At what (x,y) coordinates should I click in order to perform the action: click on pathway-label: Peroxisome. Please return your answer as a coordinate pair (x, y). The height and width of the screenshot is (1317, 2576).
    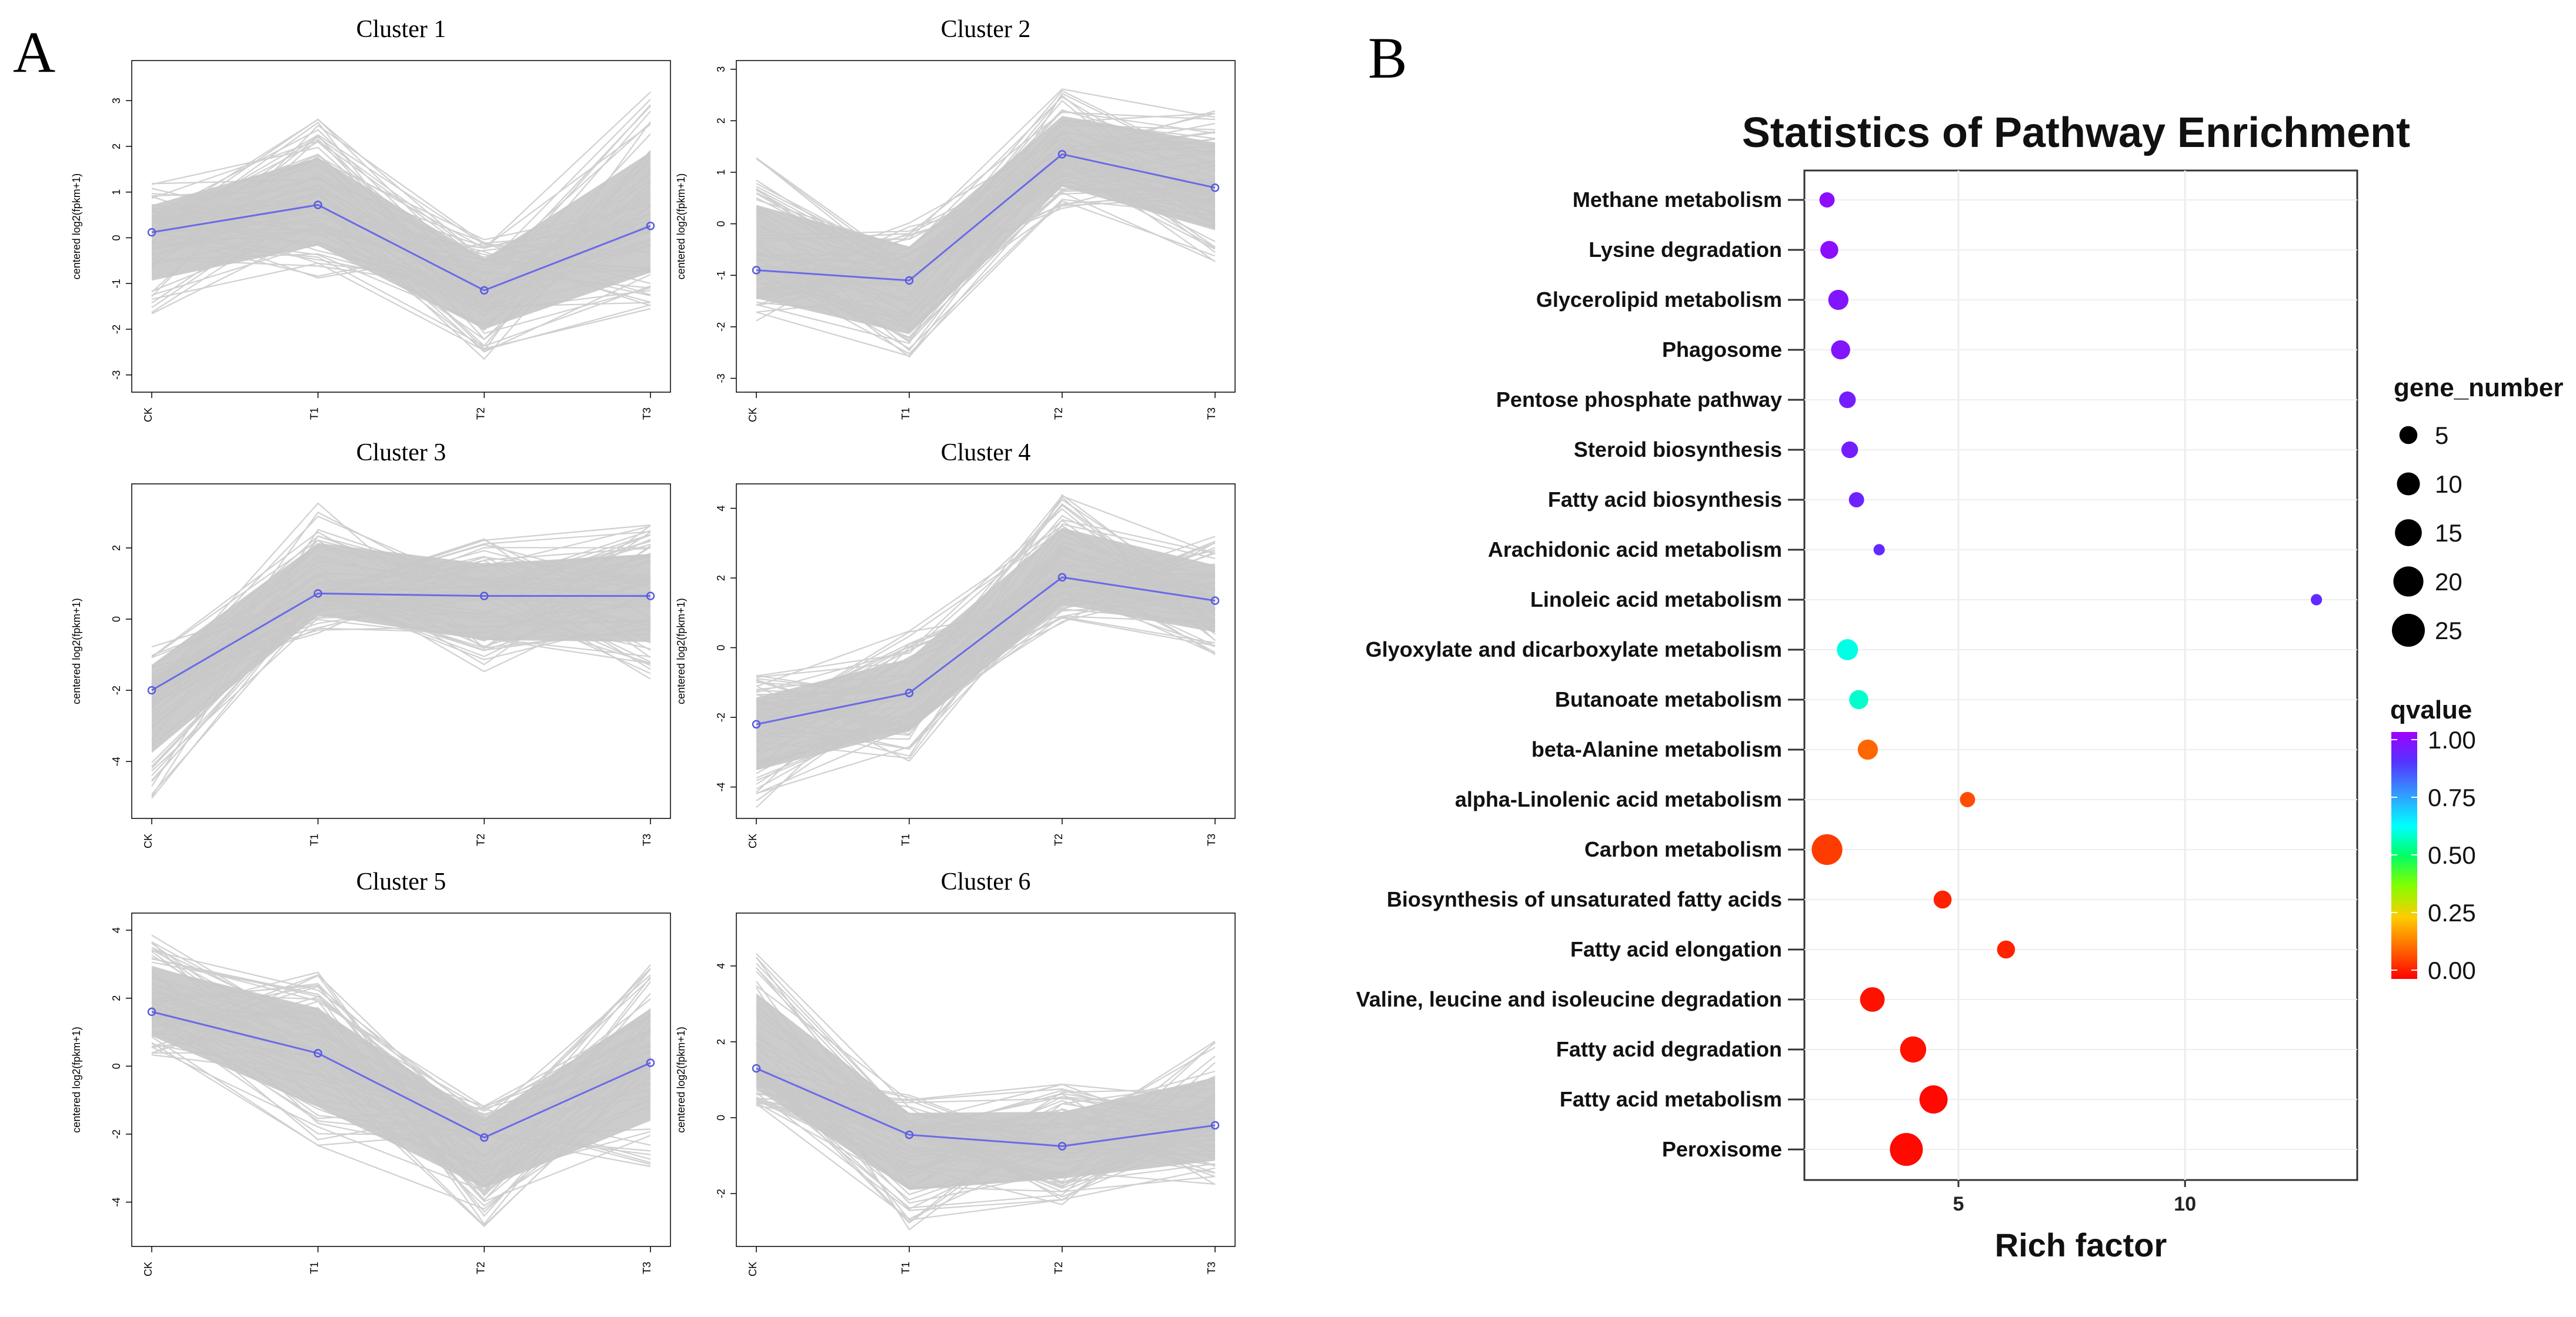
    Looking at the image, I should click on (1722, 1149).